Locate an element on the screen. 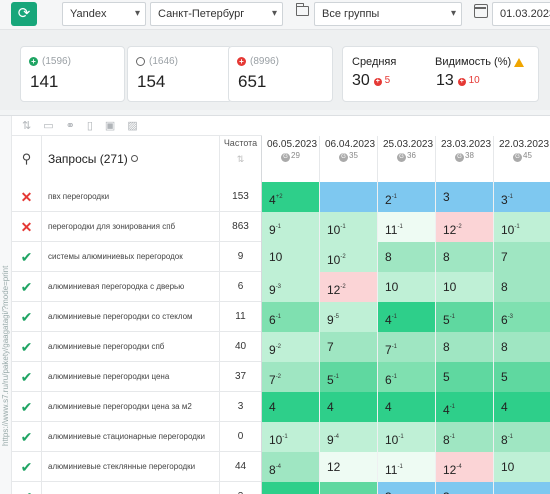 This screenshot has height=494, width=550. table-row: ✕ пвх перегородки 153 4+2 2-1 3 3-1 is located at coordinates (281, 197).